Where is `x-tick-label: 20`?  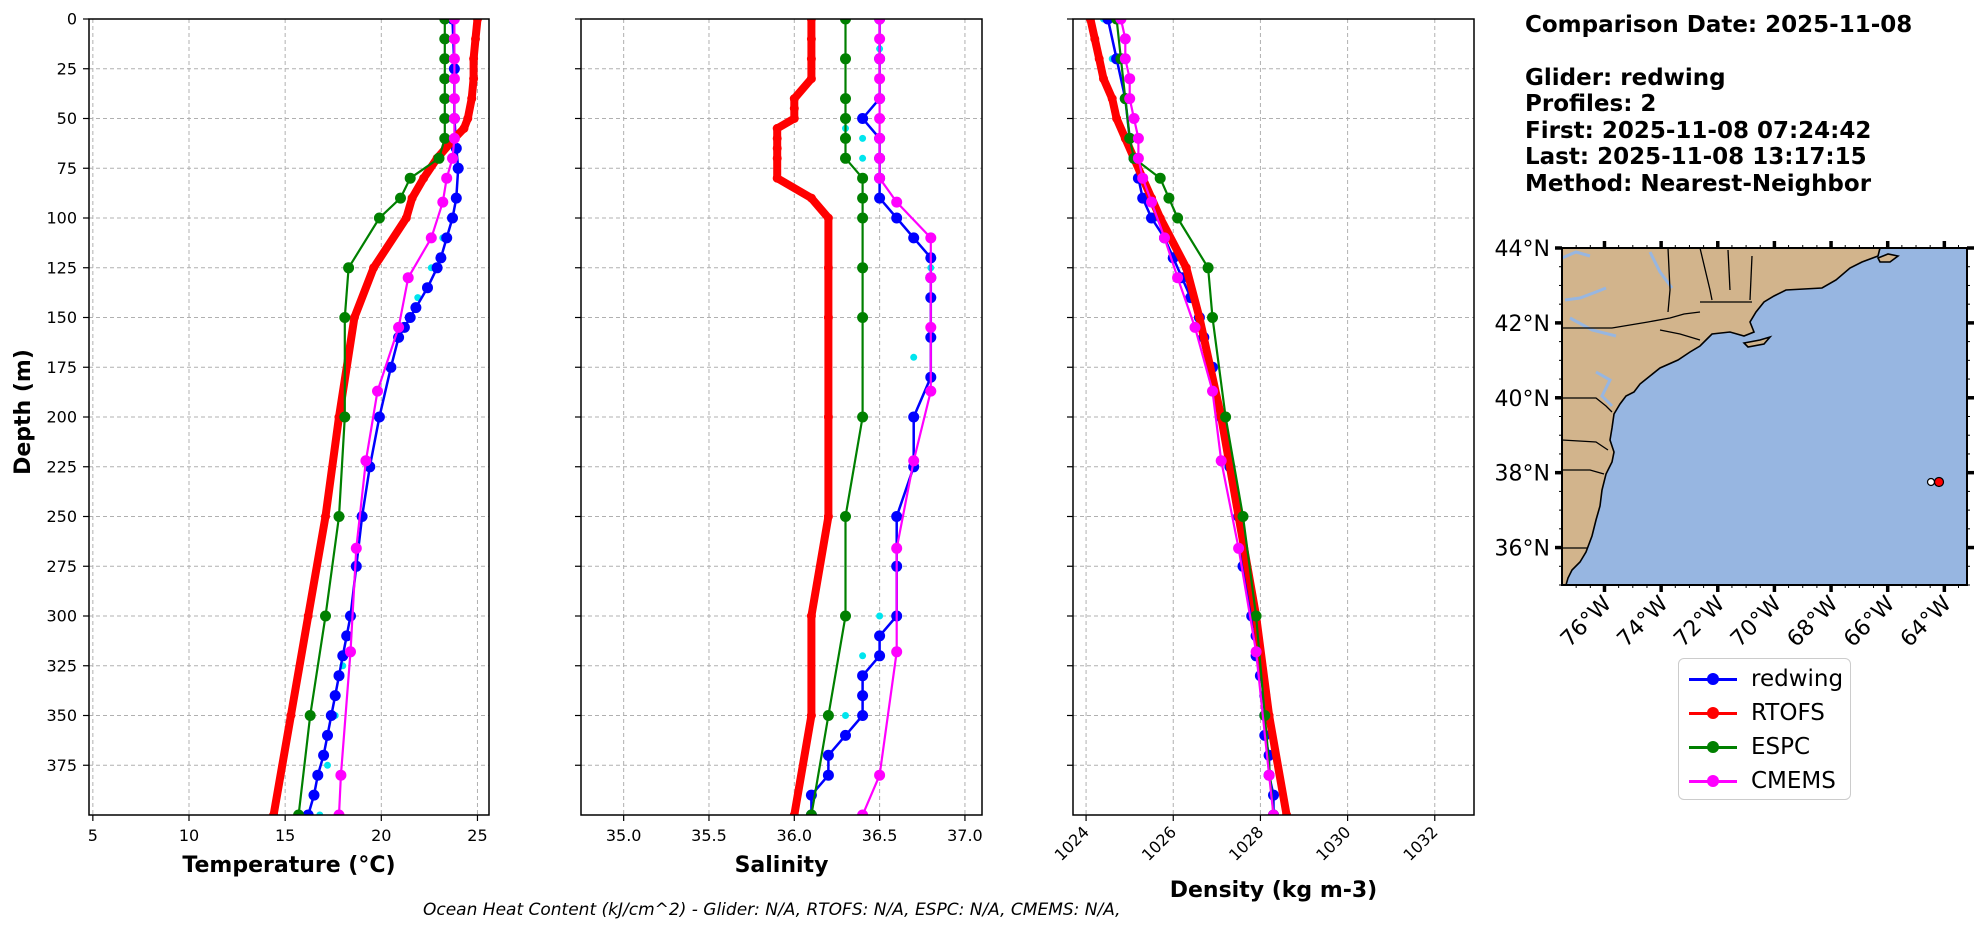 x-tick-label: 20 is located at coordinates (381, 835).